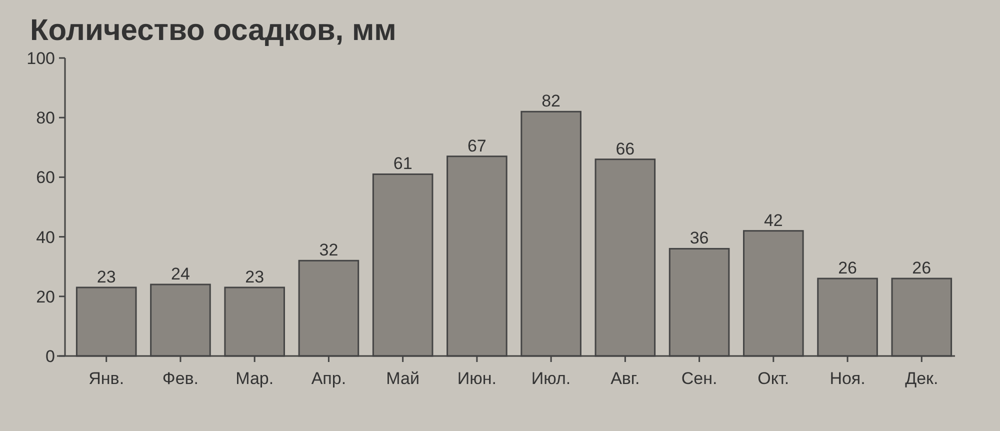  Describe the element at coordinates (699, 378) in the screenshot. I see `x-tick-label: Сен.` at that location.